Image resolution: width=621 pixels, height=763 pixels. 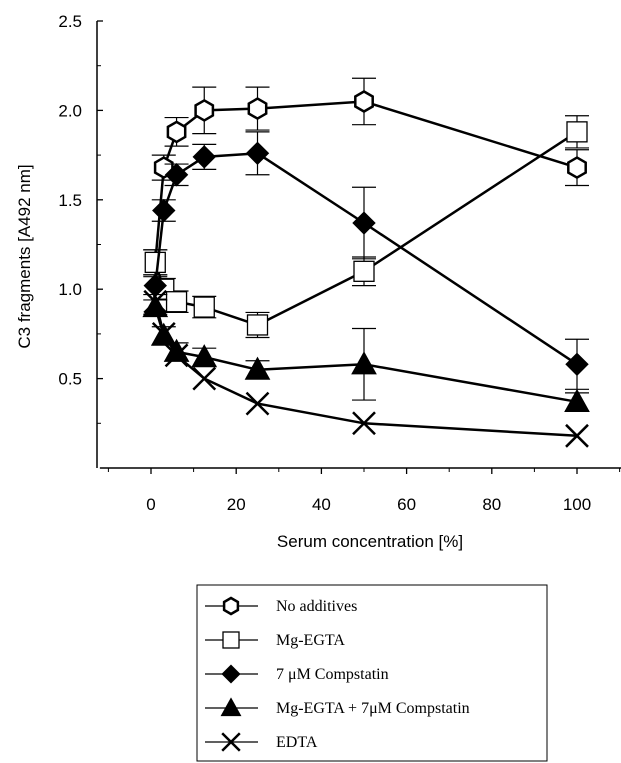 What do you see at coordinates (24, 256) in the screenshot?
I see `y-axis-title: C3 fragments [A492 nm]` at bounding box center [24, 256].